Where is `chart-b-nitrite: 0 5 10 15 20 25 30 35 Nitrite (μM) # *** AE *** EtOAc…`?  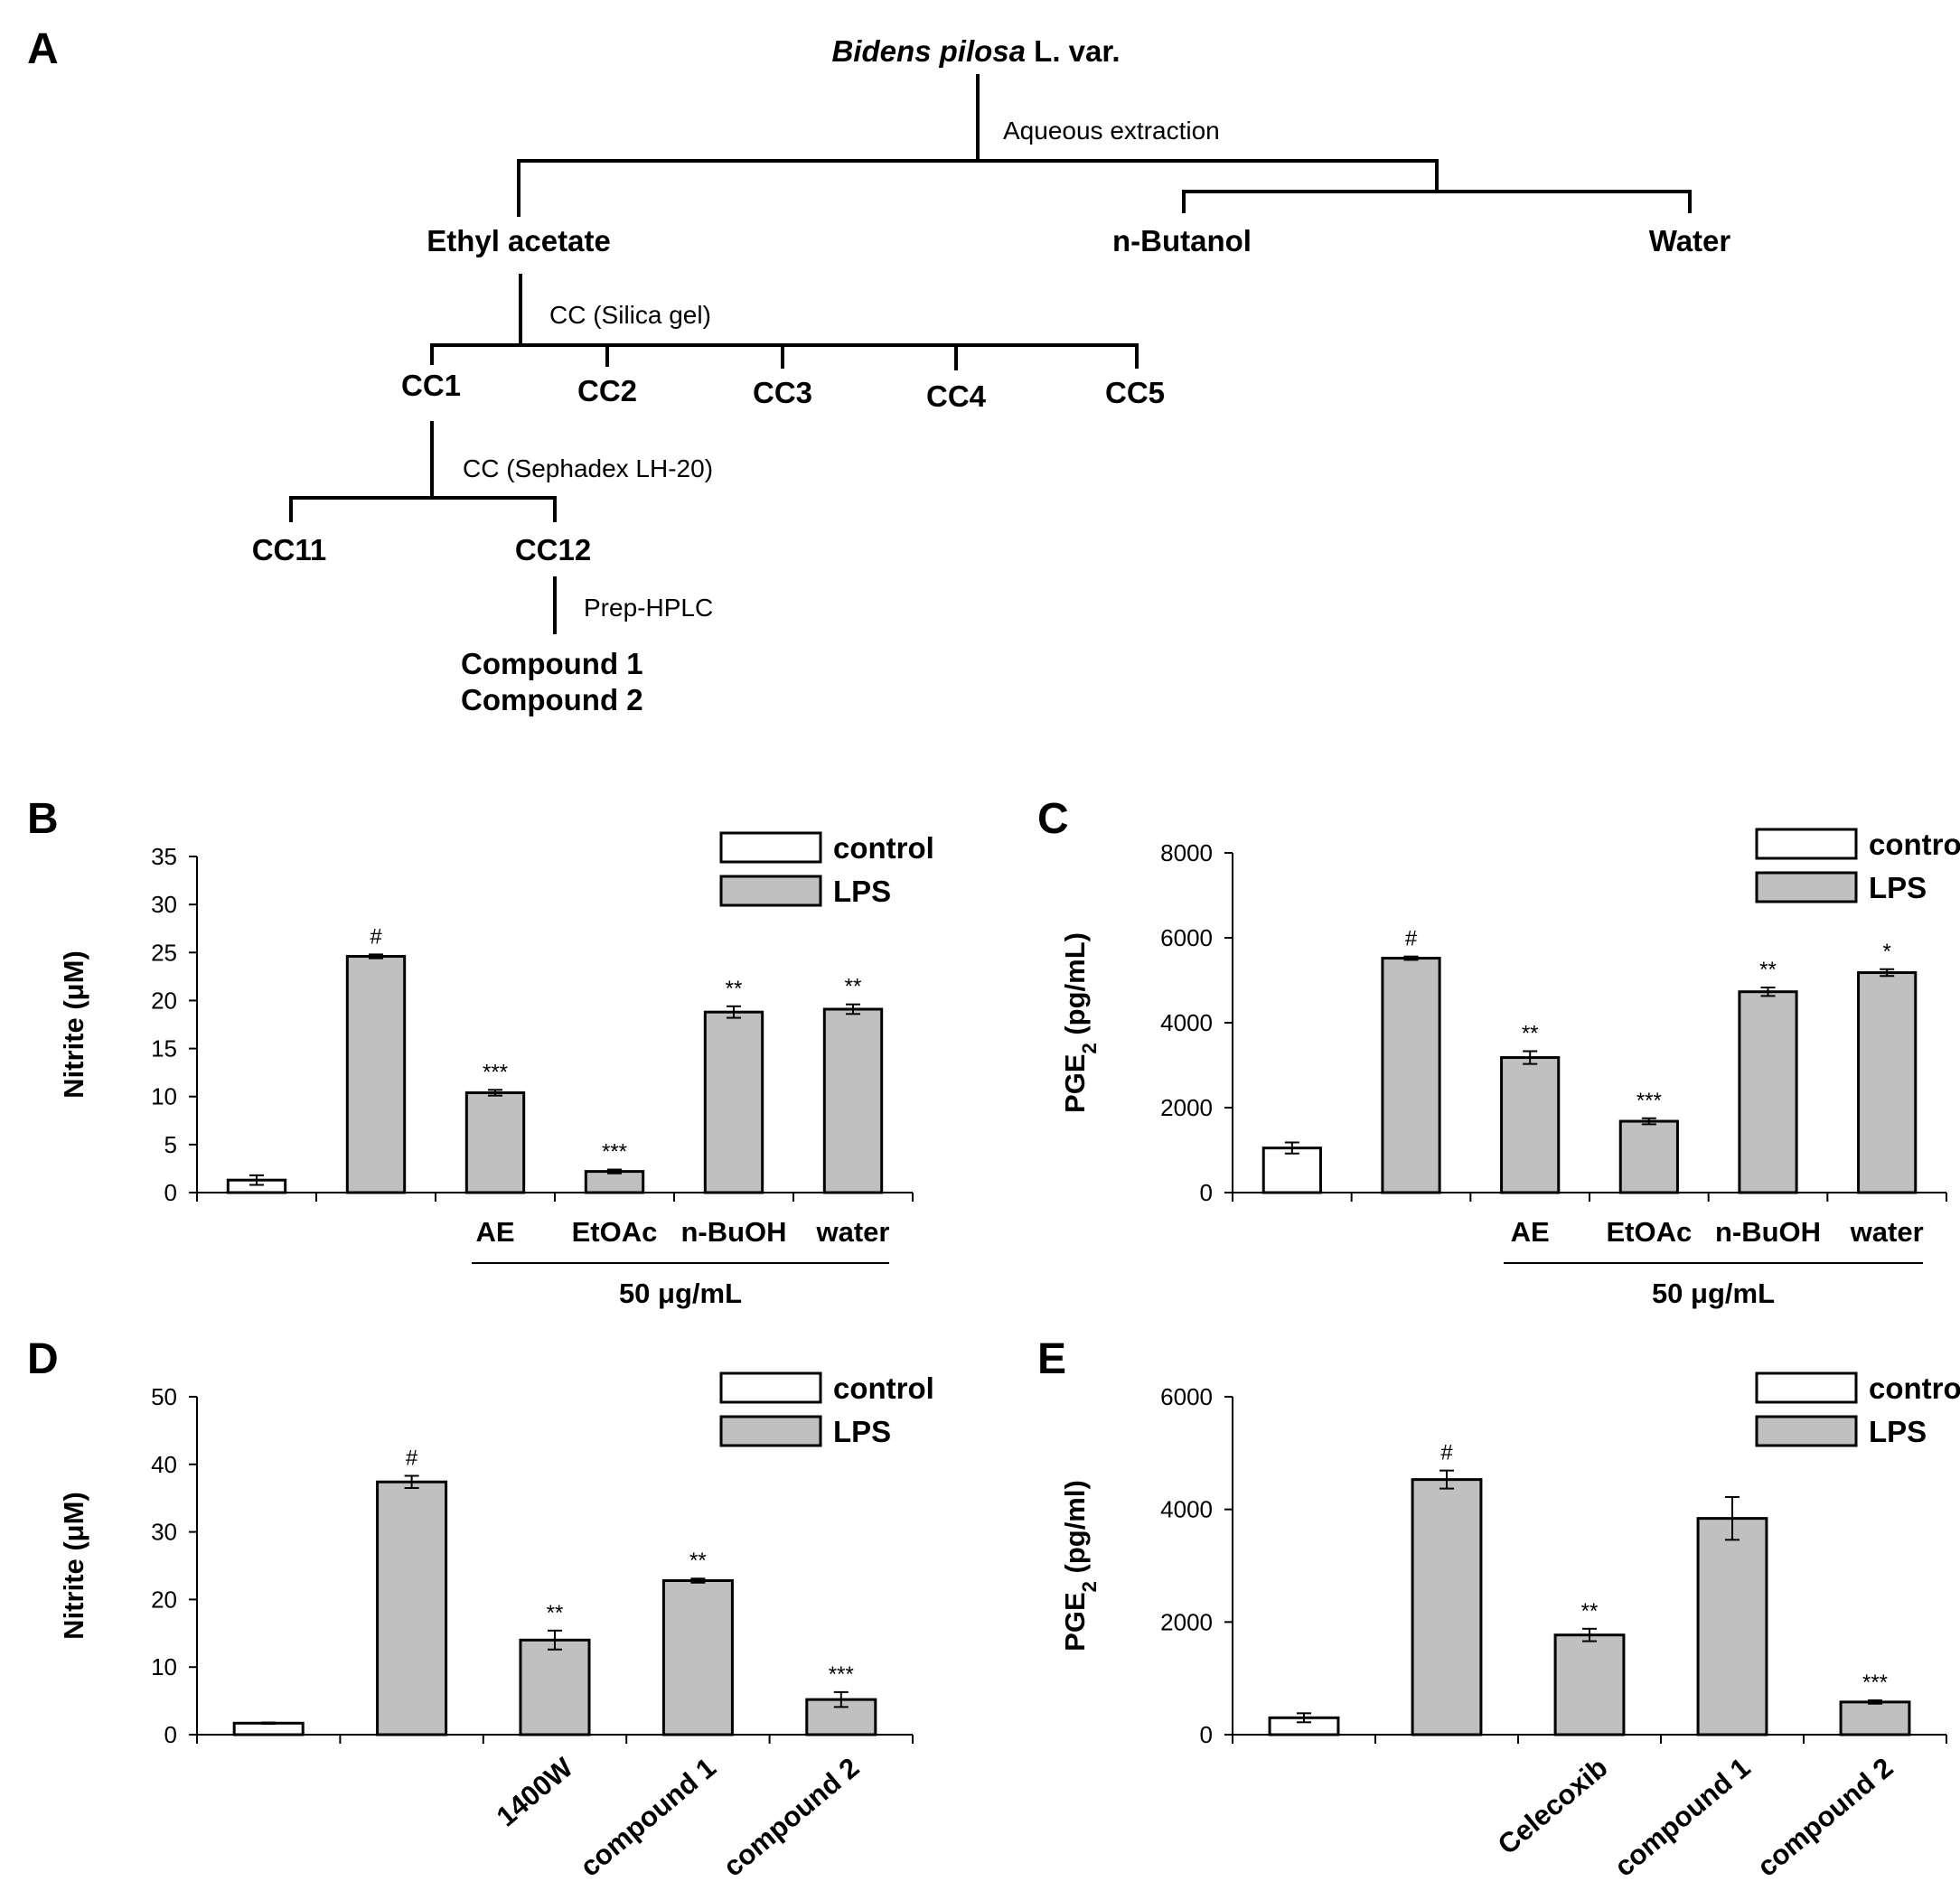
chart-b-nitrite: 0 5 10 15 20 25 30 35 Nitrite (μM) # *** AE *** EtOAc… is located at coordinates (496, 1070).